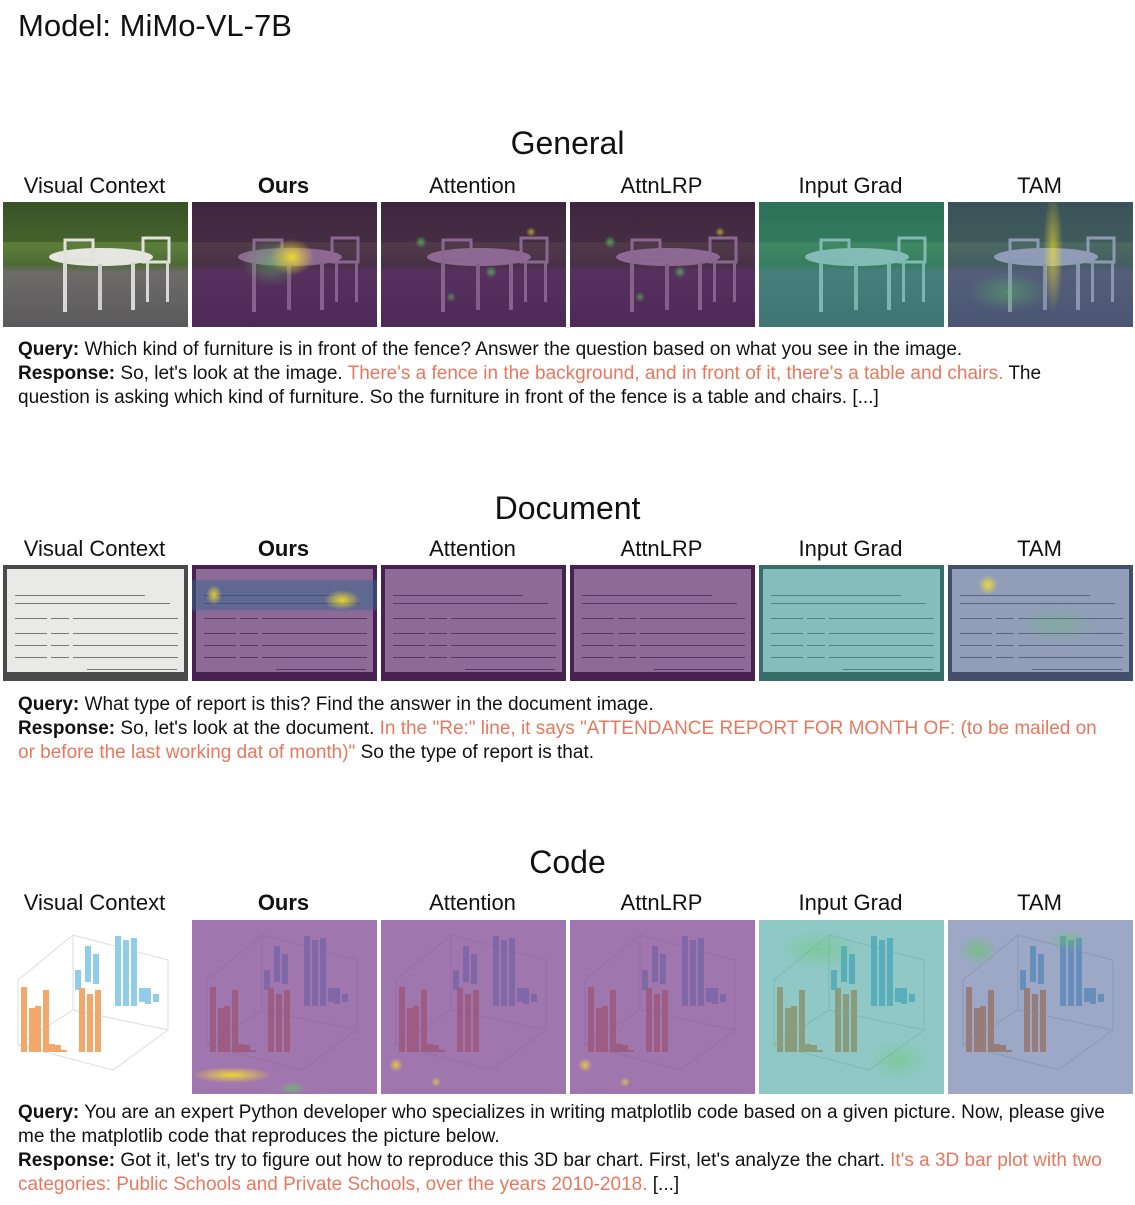 This screenshot has height=1205, width=1135. What do you see at coordinates (567, 143) in the screenshot?
I see `section-title: General` at bounding box center [567, 143].